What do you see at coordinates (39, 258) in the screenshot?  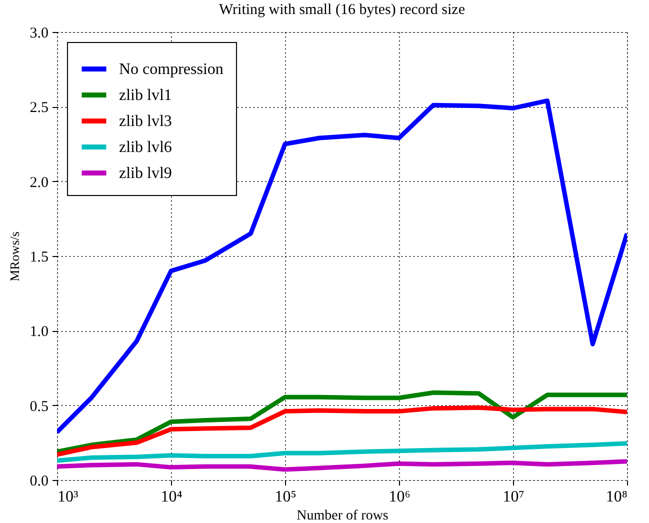 I see `y-tick-label: 1.5` at bounding box center [39, 258].